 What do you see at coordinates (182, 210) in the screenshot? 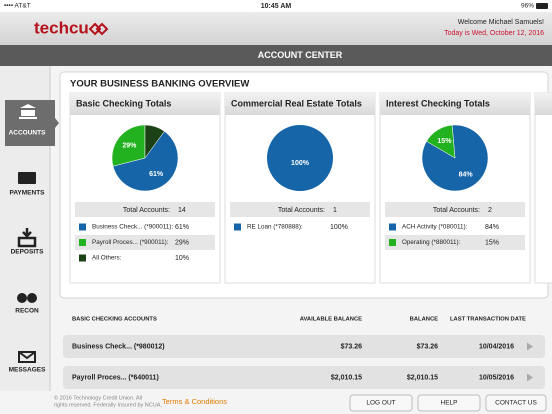
I see `total-value: 14` at bounding box center [182, 210].